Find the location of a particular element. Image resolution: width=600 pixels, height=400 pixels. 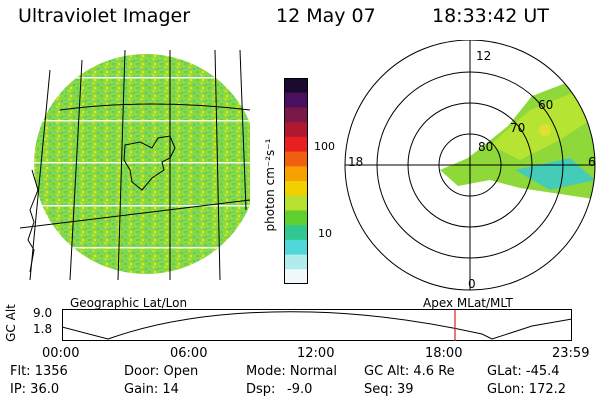

altitude-ytick-1.8: 1.8 is located at coordinates (43, 329).